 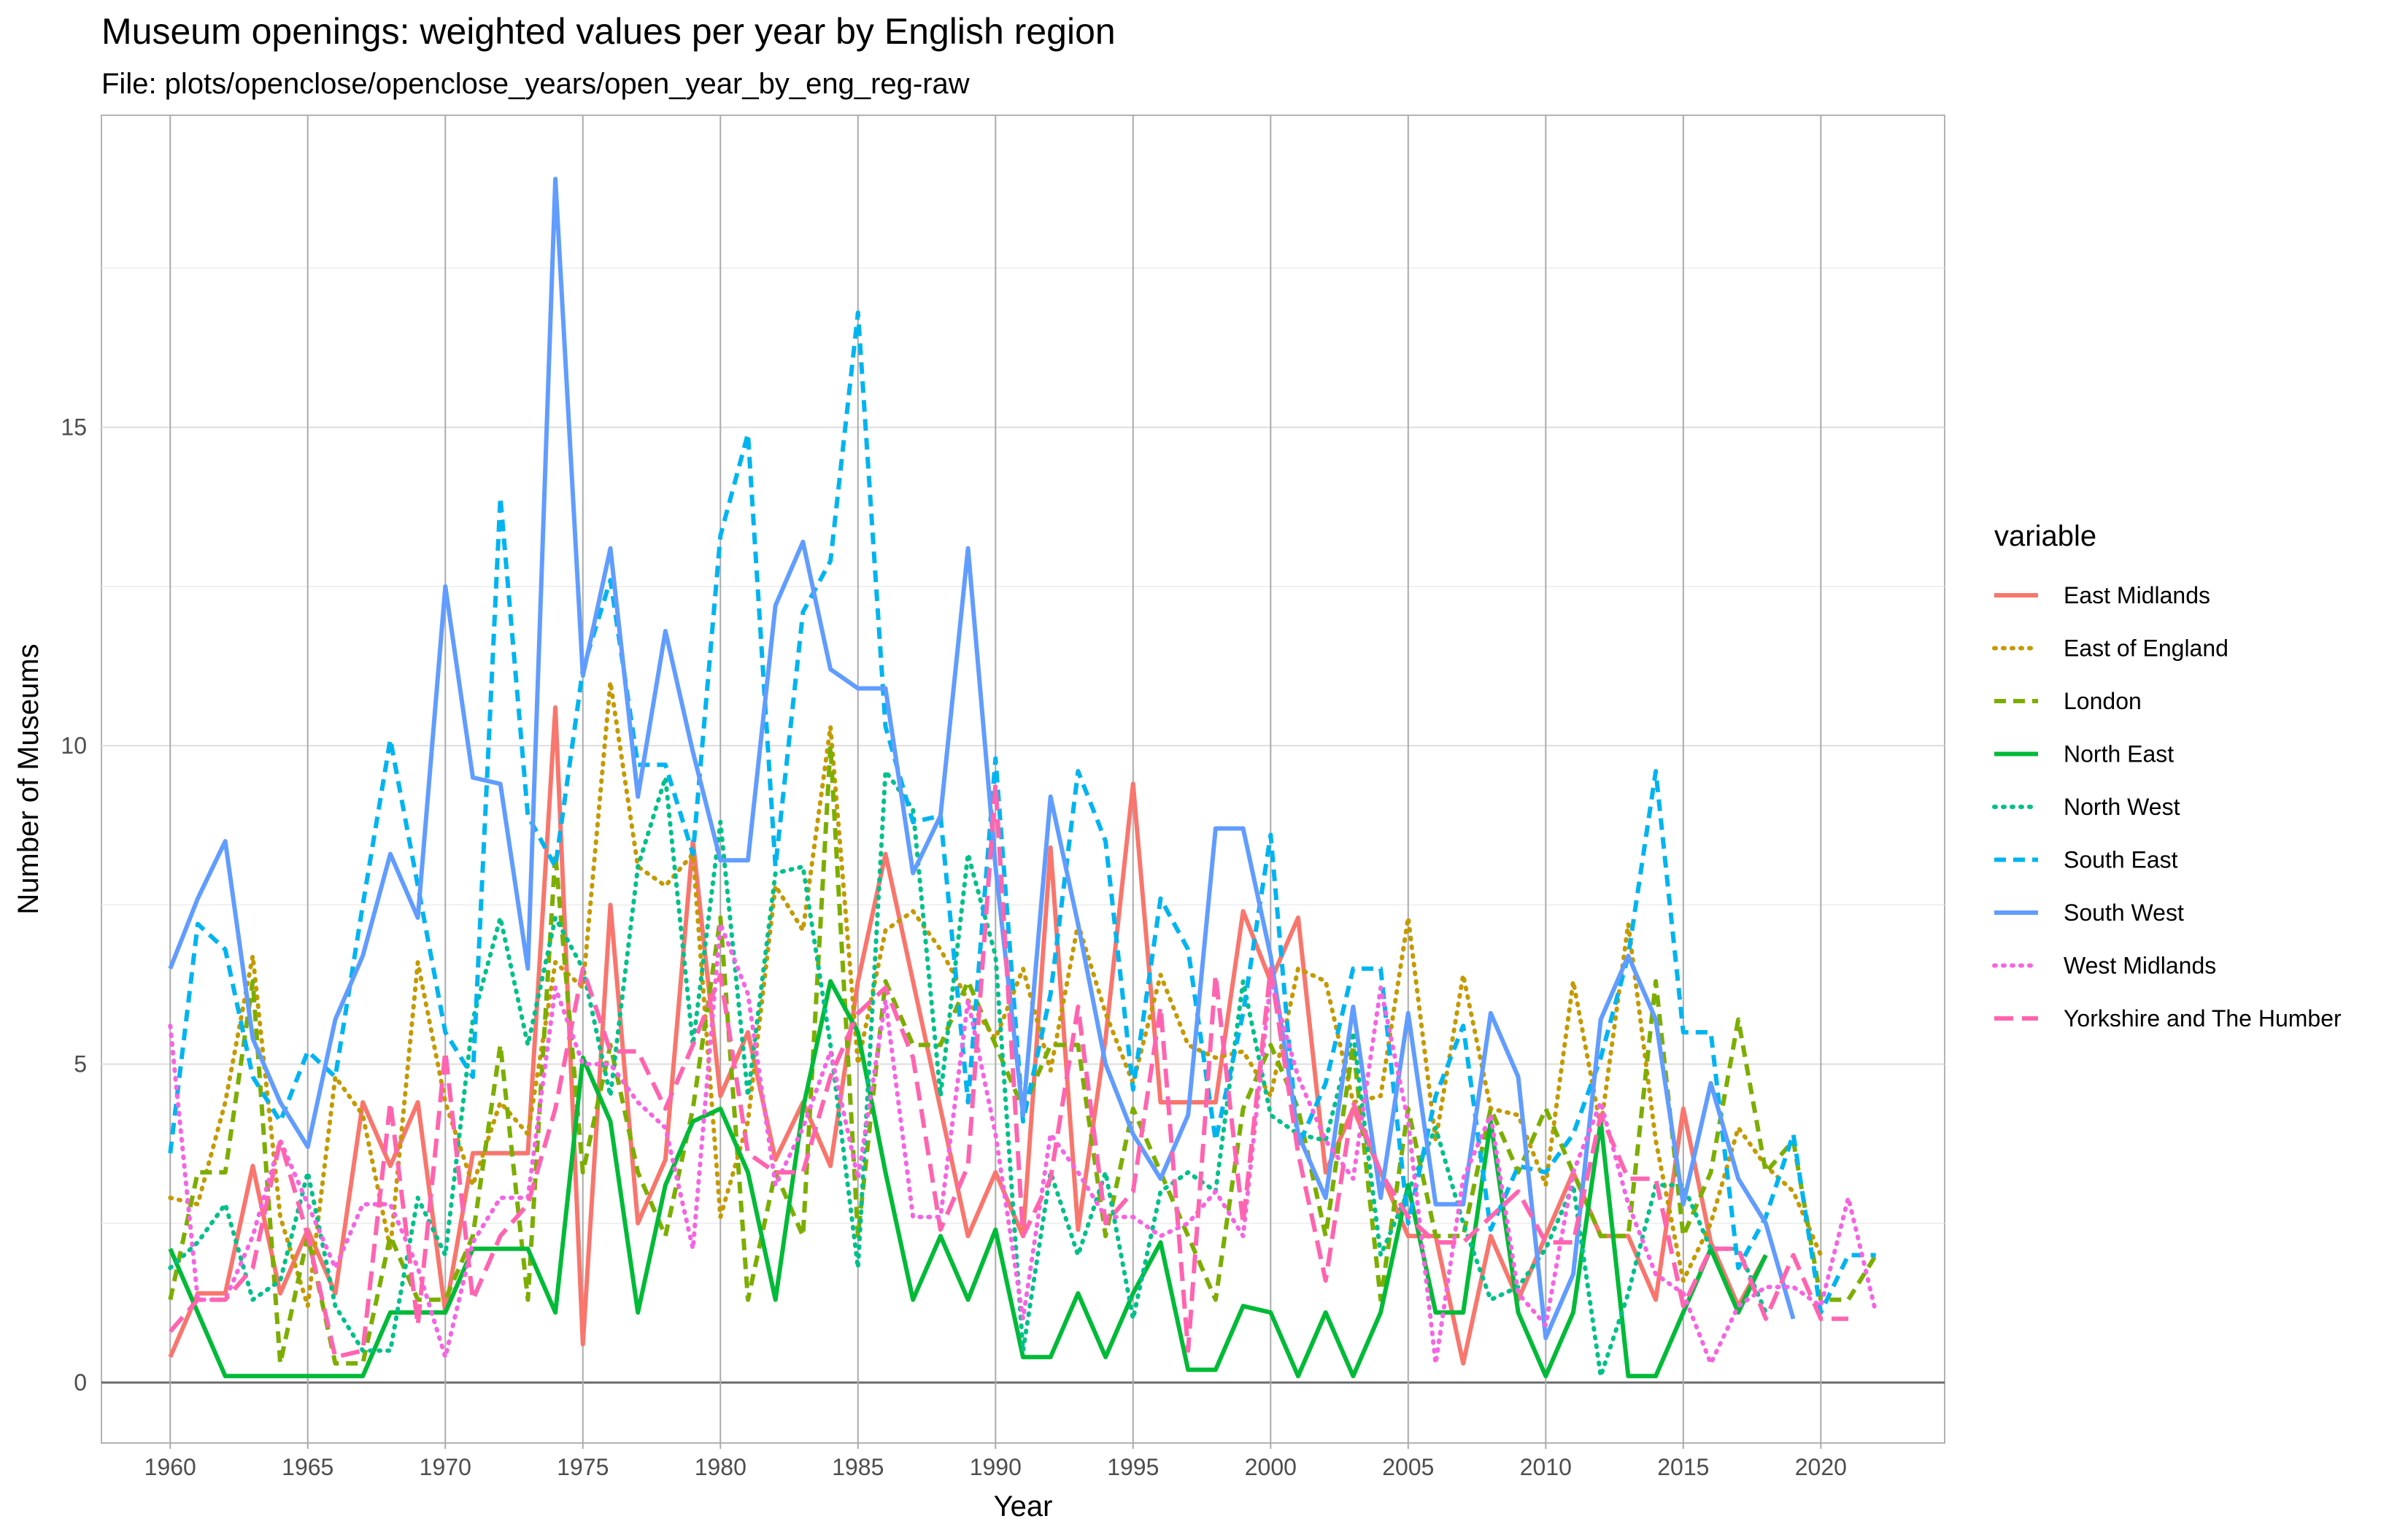 I want to click on legend-label: South West, so click(x=2124, y=913).